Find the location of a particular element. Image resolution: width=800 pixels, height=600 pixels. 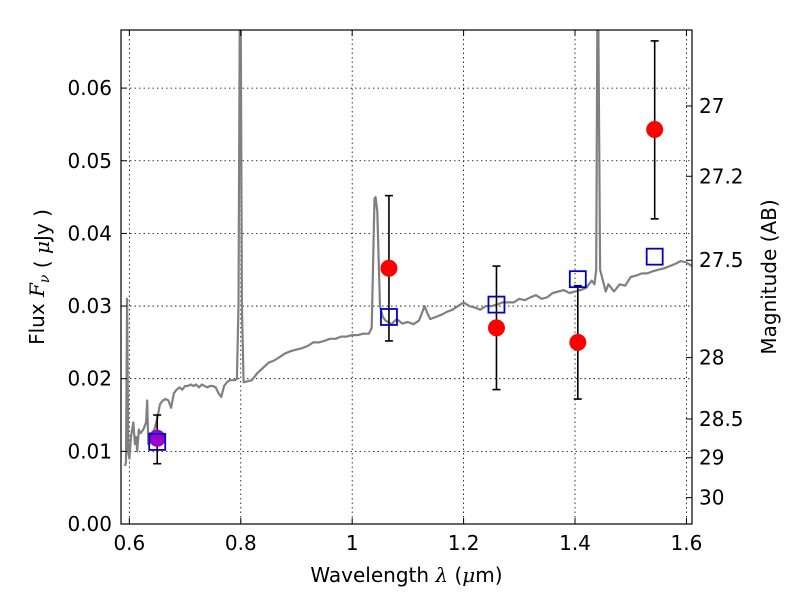

y2-tick-label: 27 is located at coordinates (711, 106).